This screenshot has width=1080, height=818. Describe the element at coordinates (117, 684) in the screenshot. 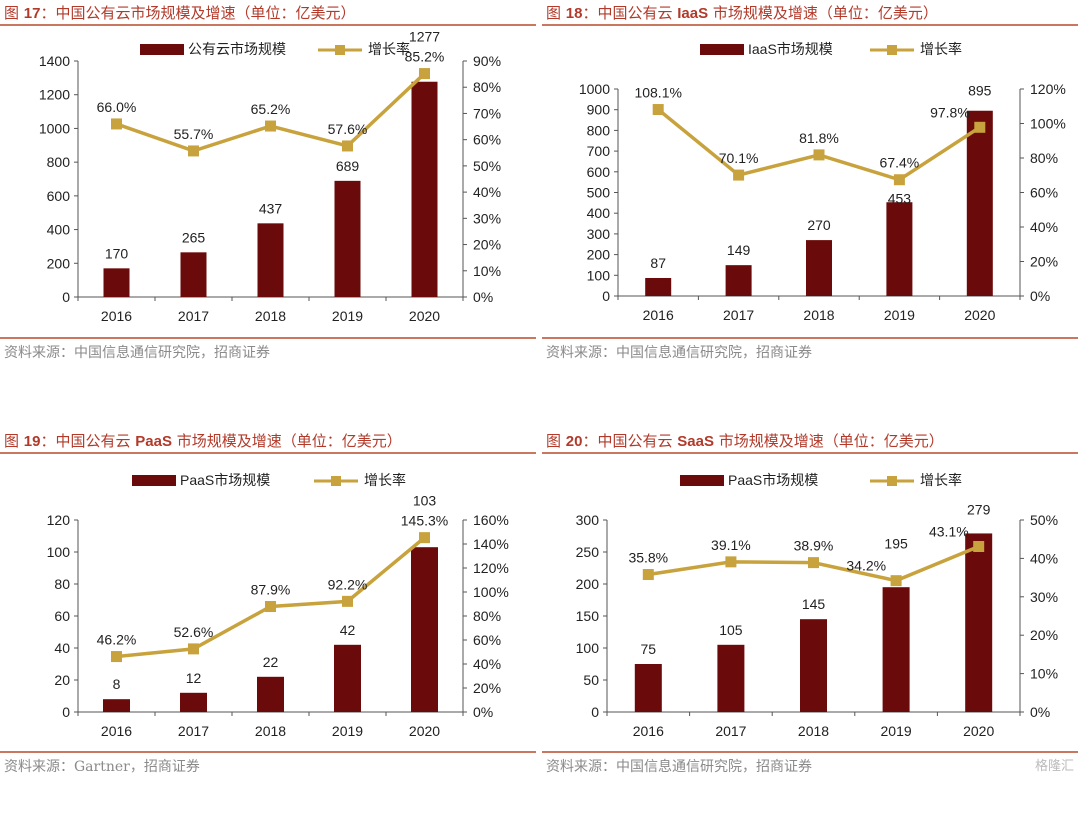

I see `bar-data-label: 8` at that location.